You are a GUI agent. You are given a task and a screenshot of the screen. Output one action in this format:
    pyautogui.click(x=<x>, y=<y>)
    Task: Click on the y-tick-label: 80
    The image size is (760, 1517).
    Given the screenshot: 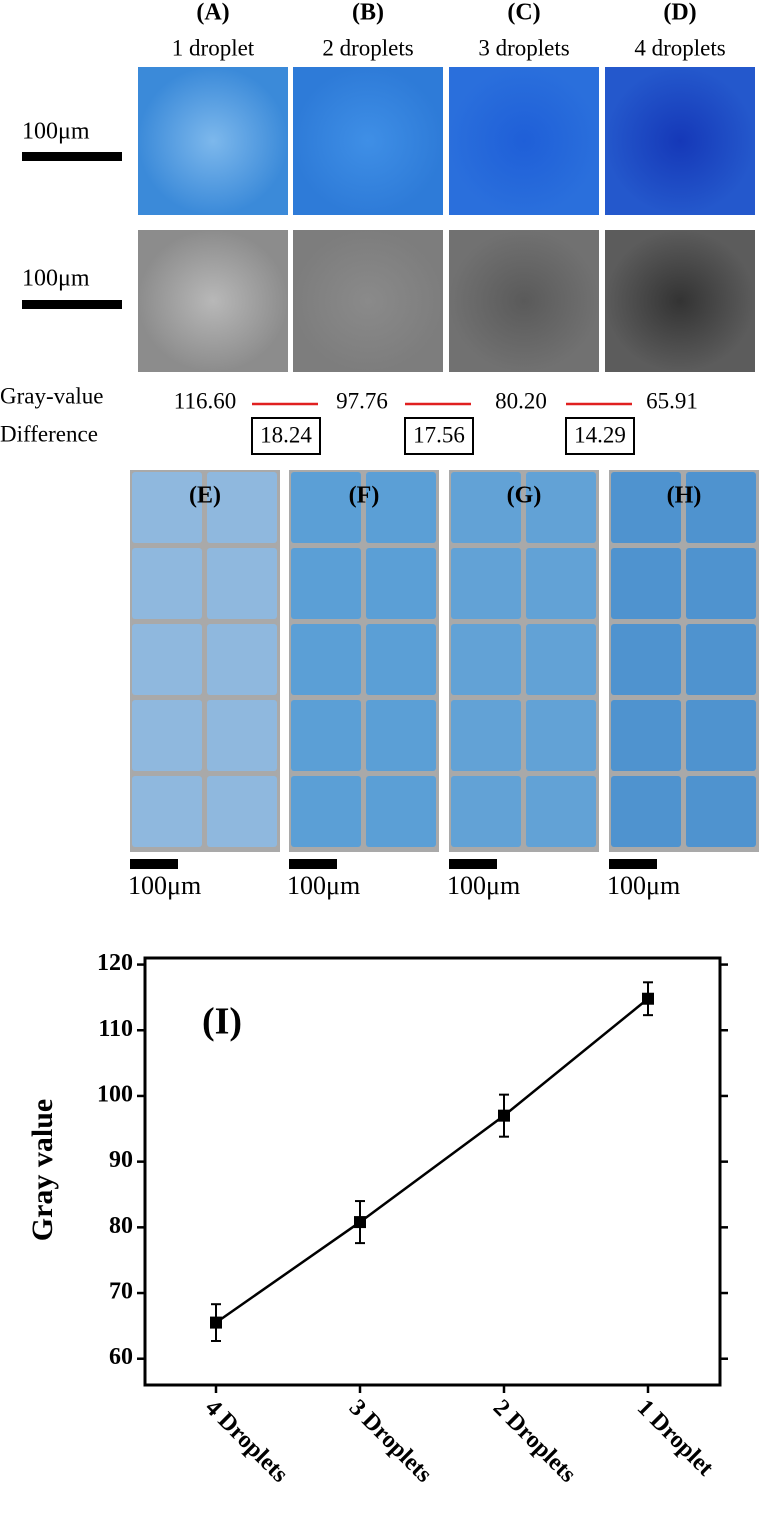 What is the action you would take?
    pyautogui.click(x=121, y=1226)
    